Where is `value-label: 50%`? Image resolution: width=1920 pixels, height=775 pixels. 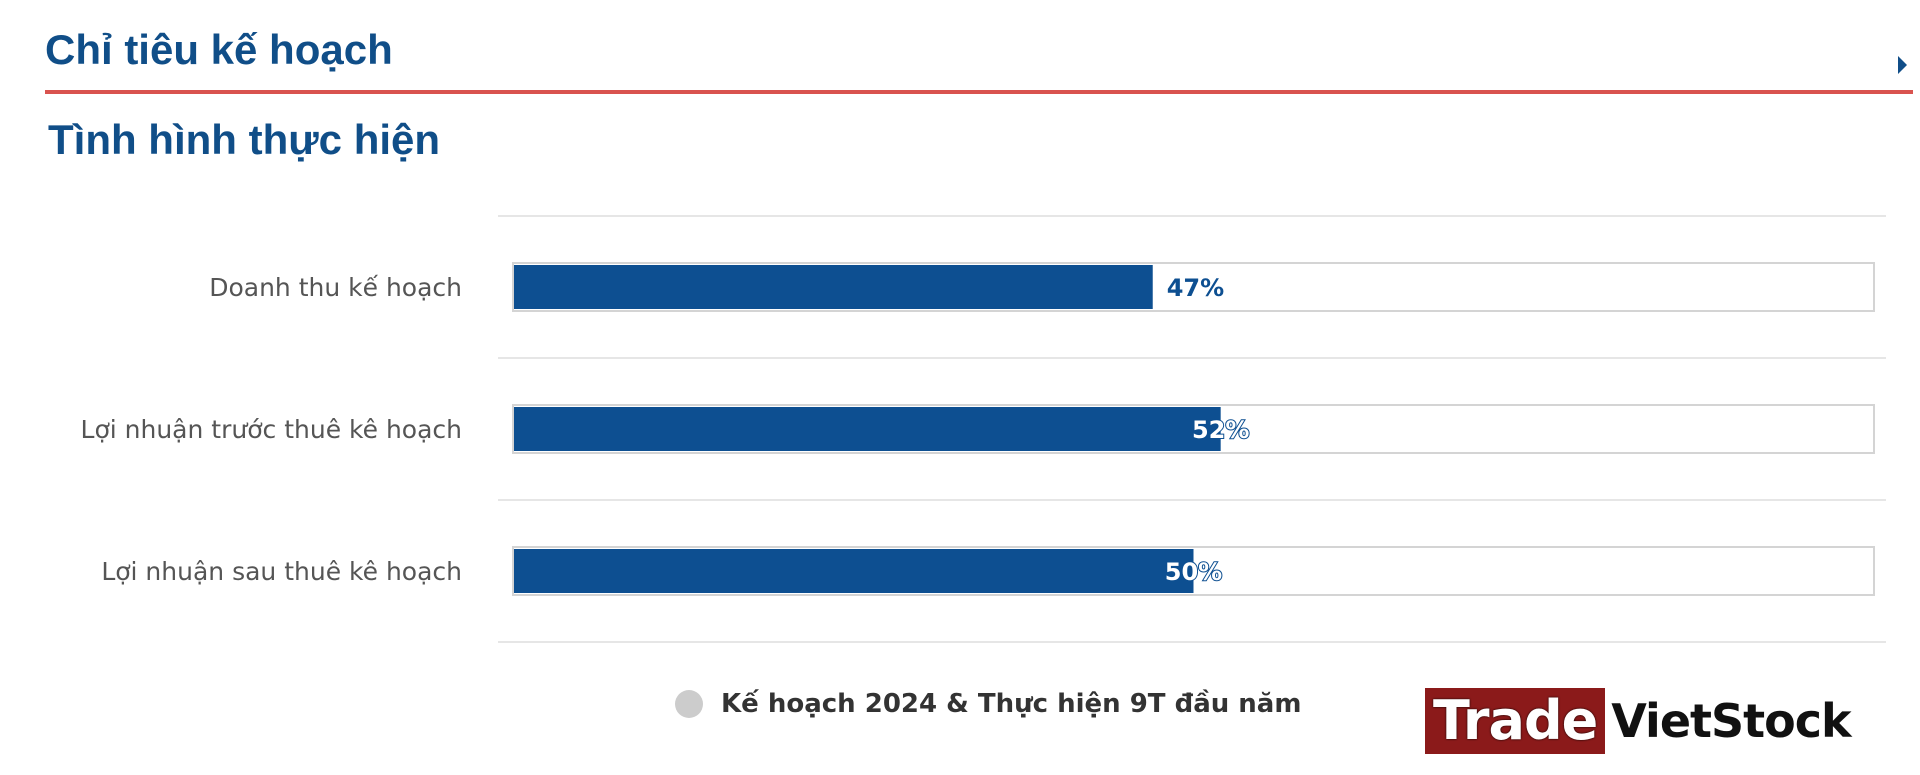 value-label: 50% is located at coordinates (1193, 572).